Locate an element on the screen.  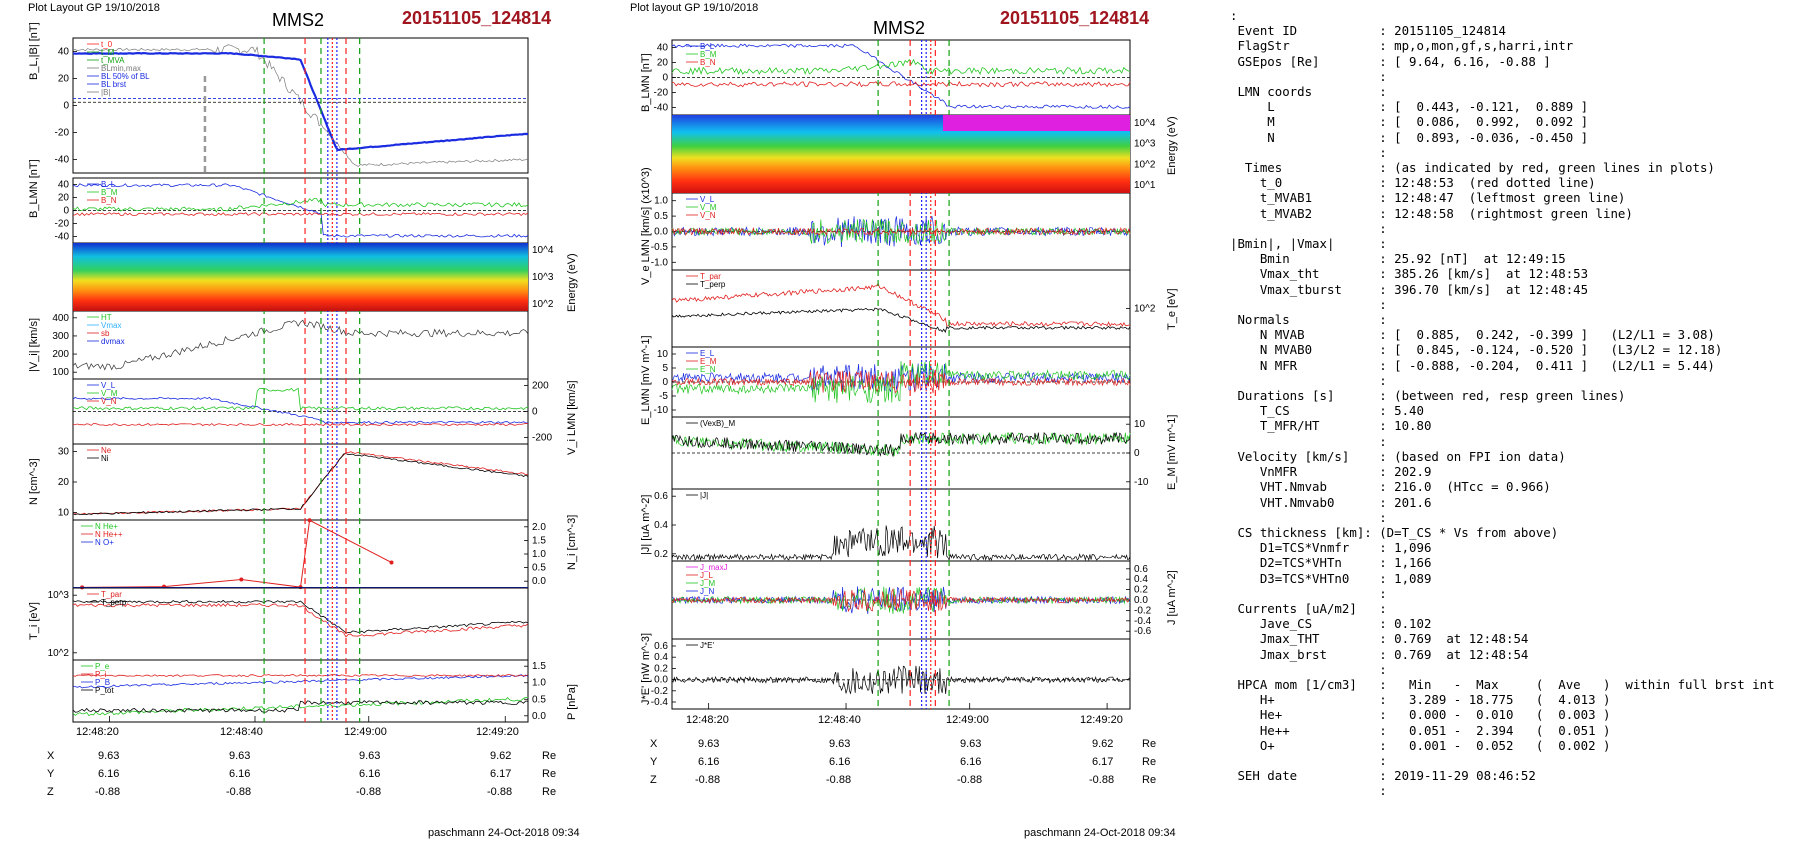
left-p7-tick-1: 1.5 is located at coordinates (539, 540).